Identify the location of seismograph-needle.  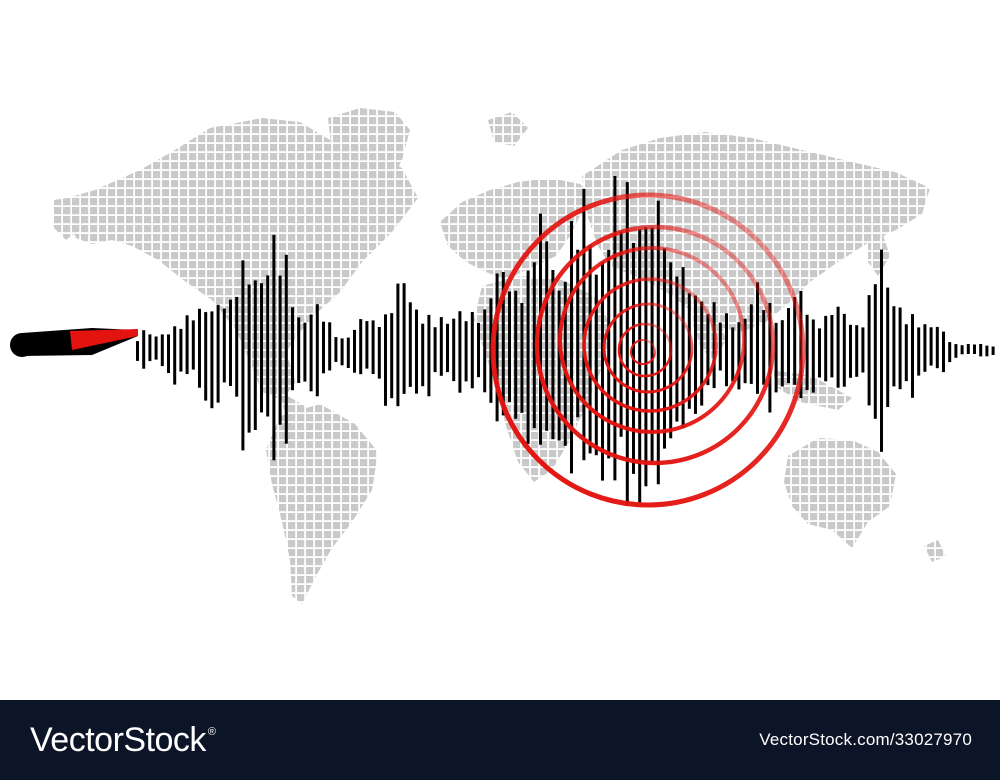
(74, 342).